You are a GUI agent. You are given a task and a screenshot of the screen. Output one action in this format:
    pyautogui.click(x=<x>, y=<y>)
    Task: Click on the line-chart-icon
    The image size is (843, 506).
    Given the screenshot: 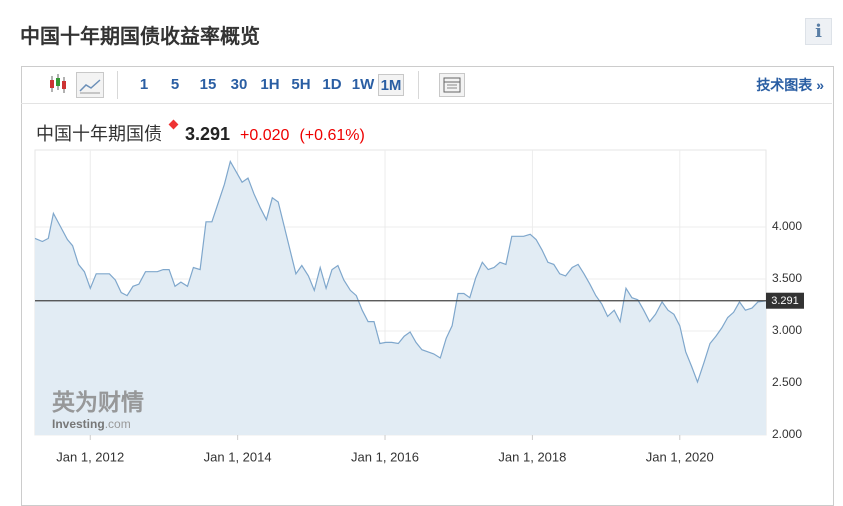 What is the action you would take?
    pyautogui.click(x=90, y=85)
    